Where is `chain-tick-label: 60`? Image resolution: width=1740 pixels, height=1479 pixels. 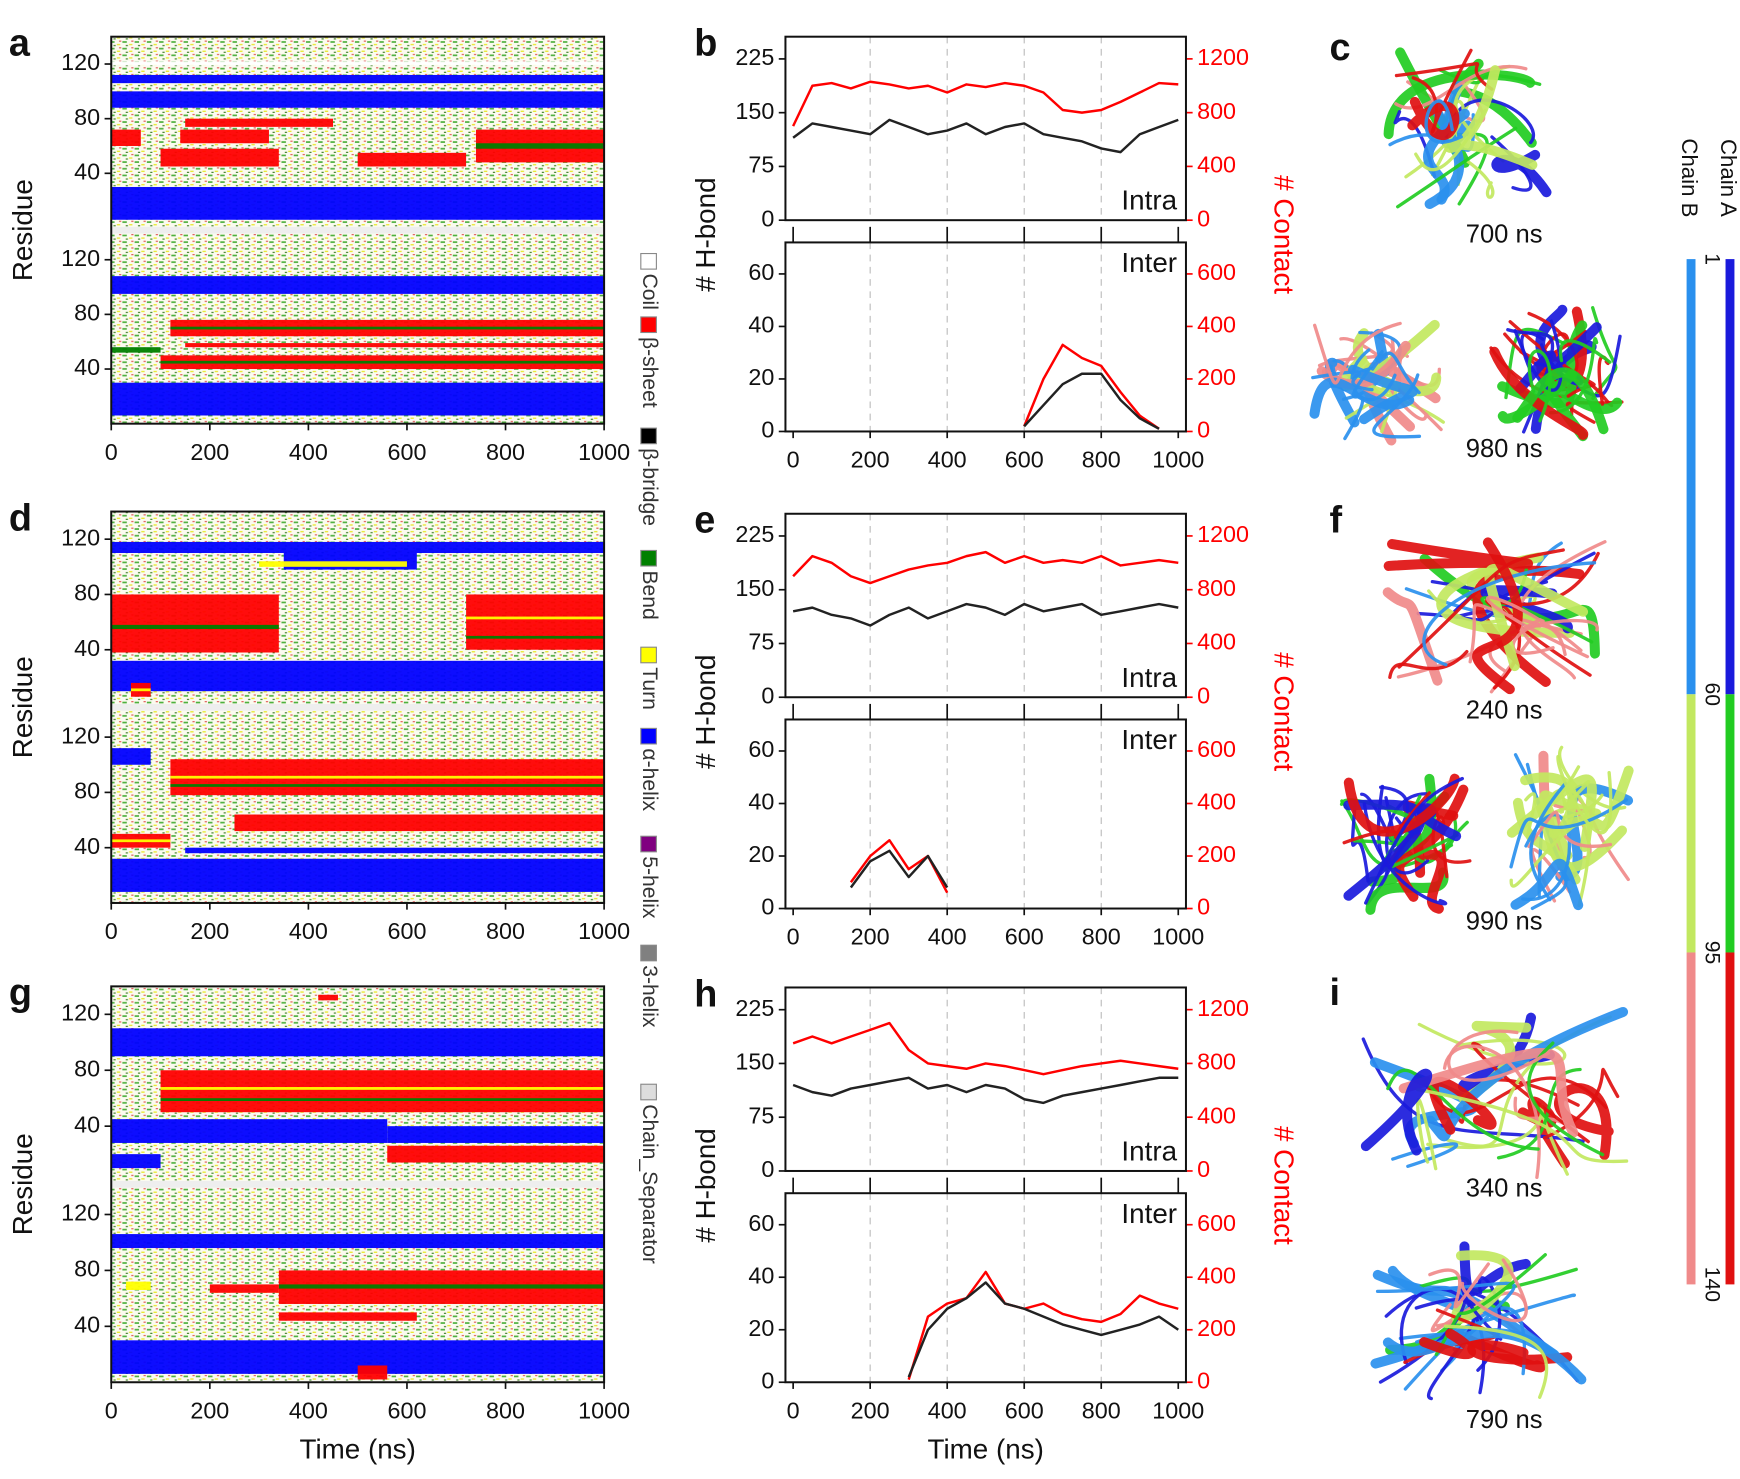 chain-tick-label: 60 is located at coordinates (1711, 694).